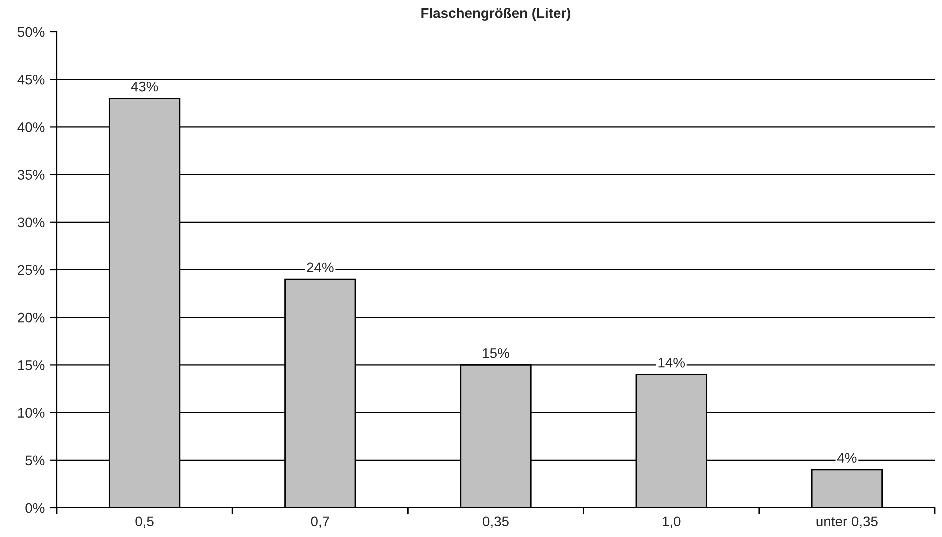 Image resolution: width=942 pixels, height=537 pixels. Describe the element at coordinates (31, 365) in the screenshot. I see `y-tick-label: 15%` at that location.